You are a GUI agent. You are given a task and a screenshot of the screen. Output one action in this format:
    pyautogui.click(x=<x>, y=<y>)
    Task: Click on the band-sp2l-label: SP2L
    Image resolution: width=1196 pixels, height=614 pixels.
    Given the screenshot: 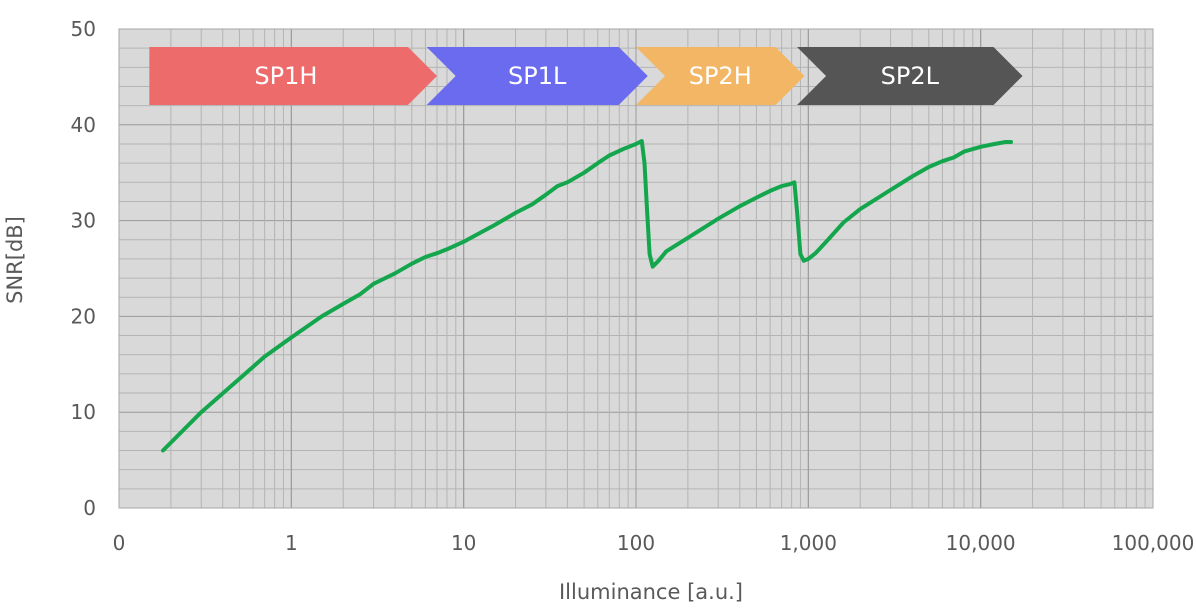 What is the action you would take?
    pyautogui.click(x=910, y=76)
    